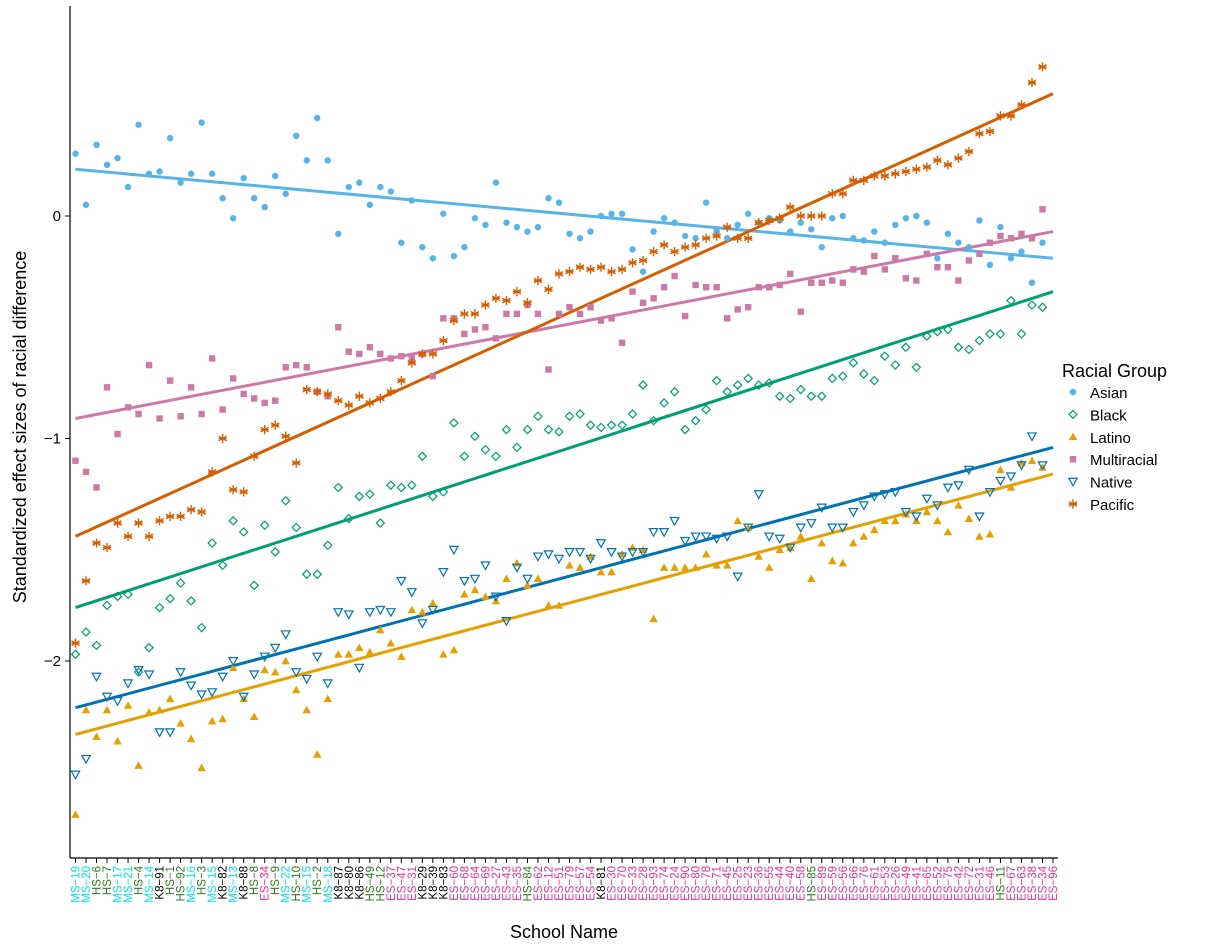 This screenshot has height=945, width=1217. Describe the element at coordinates (423, 883) in the screenshot. I see `x-tick-label: K8−29` at that location.